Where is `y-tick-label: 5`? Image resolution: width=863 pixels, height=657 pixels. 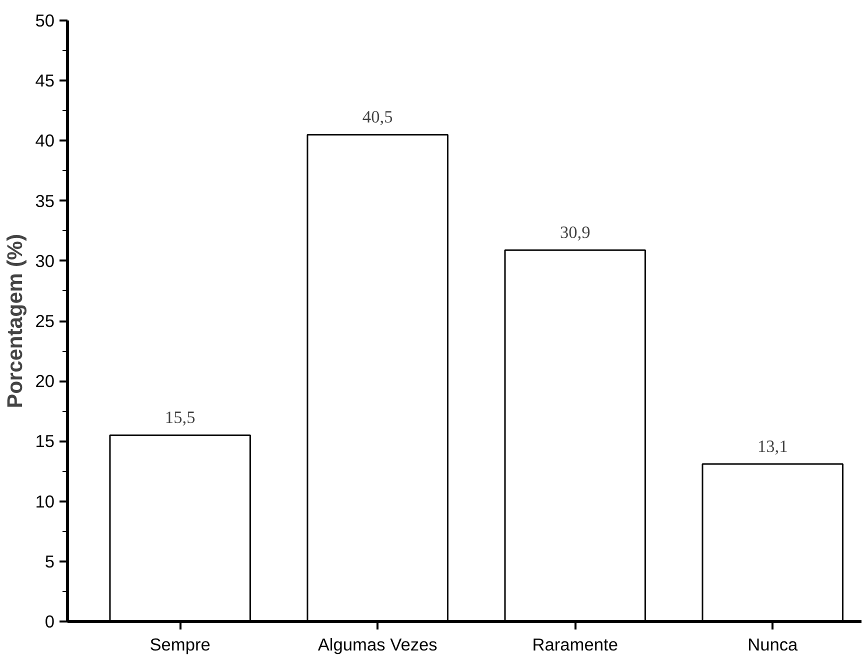
y-tick-label: 5 is located at coordinates (49, 561).